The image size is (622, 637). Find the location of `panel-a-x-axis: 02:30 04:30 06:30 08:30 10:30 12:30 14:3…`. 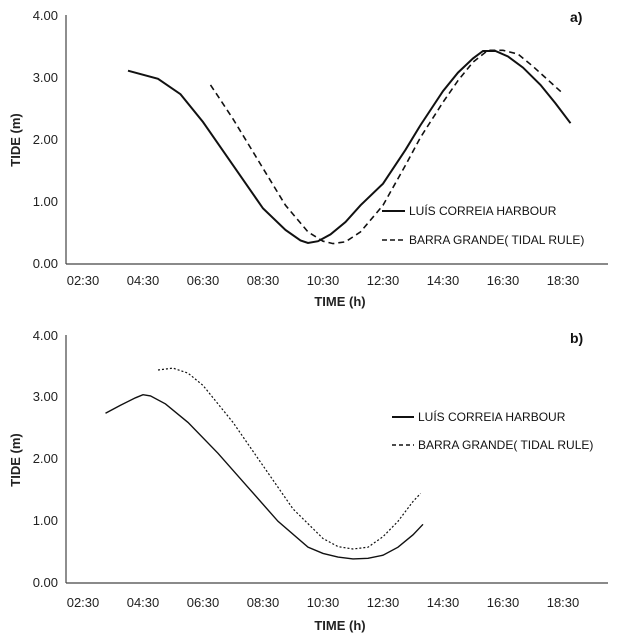

panel-a-x-axis: 02:30 04:30 06:30 08:30 10:30 12:30 14:3… is located at coordinates (337, 286).